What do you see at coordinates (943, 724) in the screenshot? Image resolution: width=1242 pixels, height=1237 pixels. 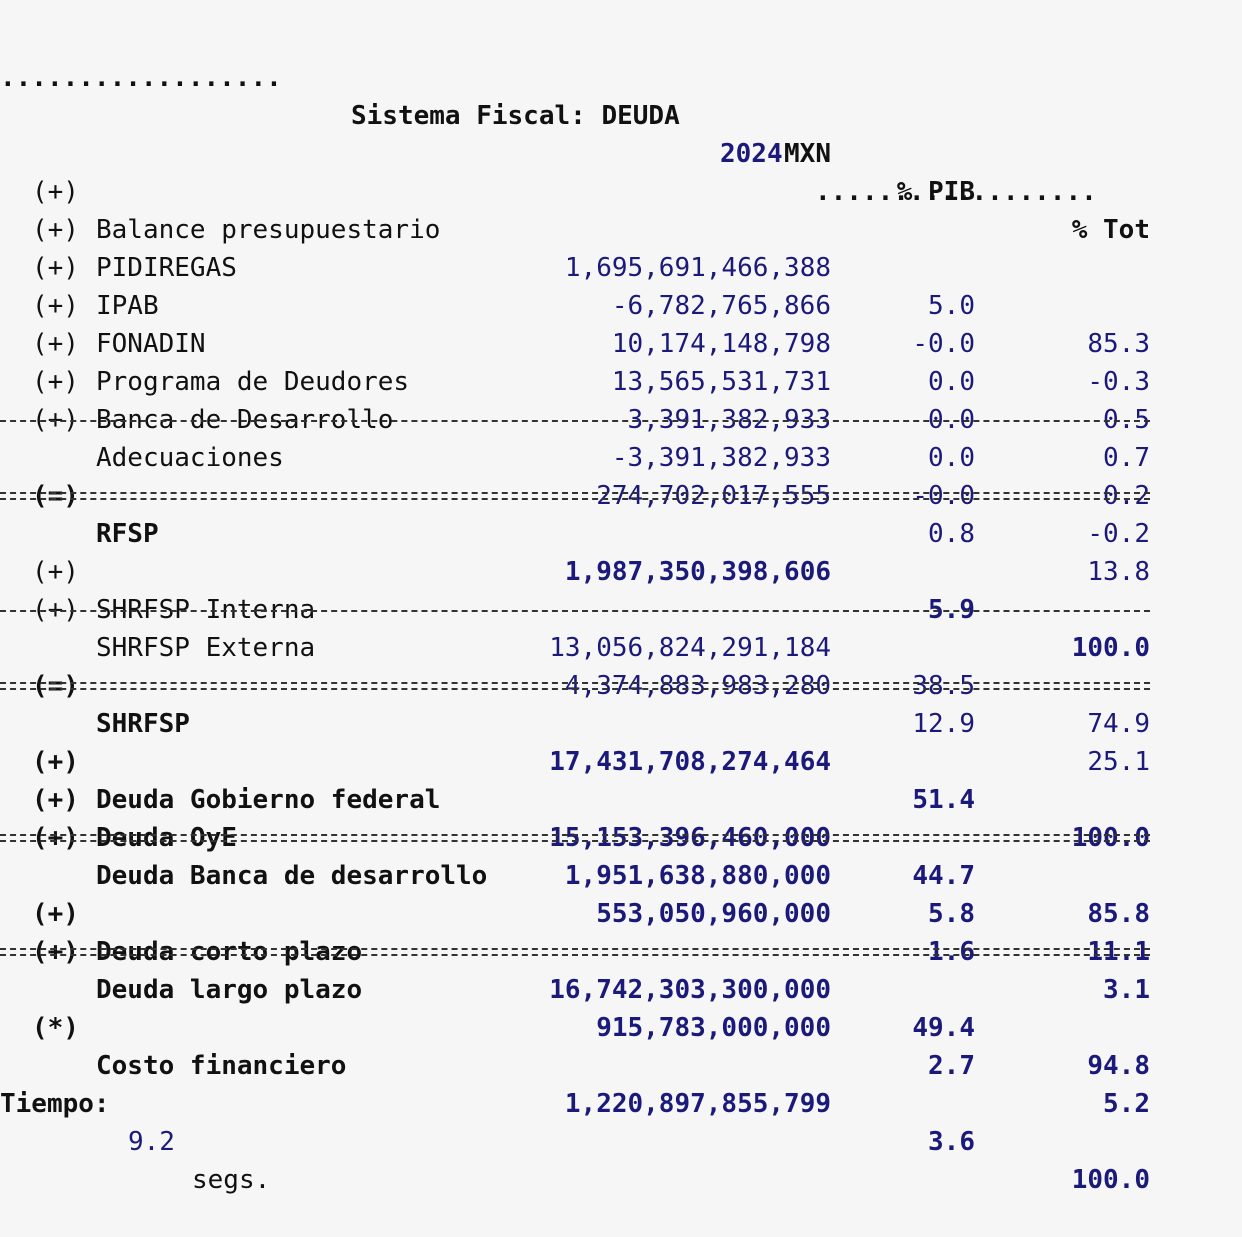 I see `row-pib: 12.9` at bounding box center [943, 724].